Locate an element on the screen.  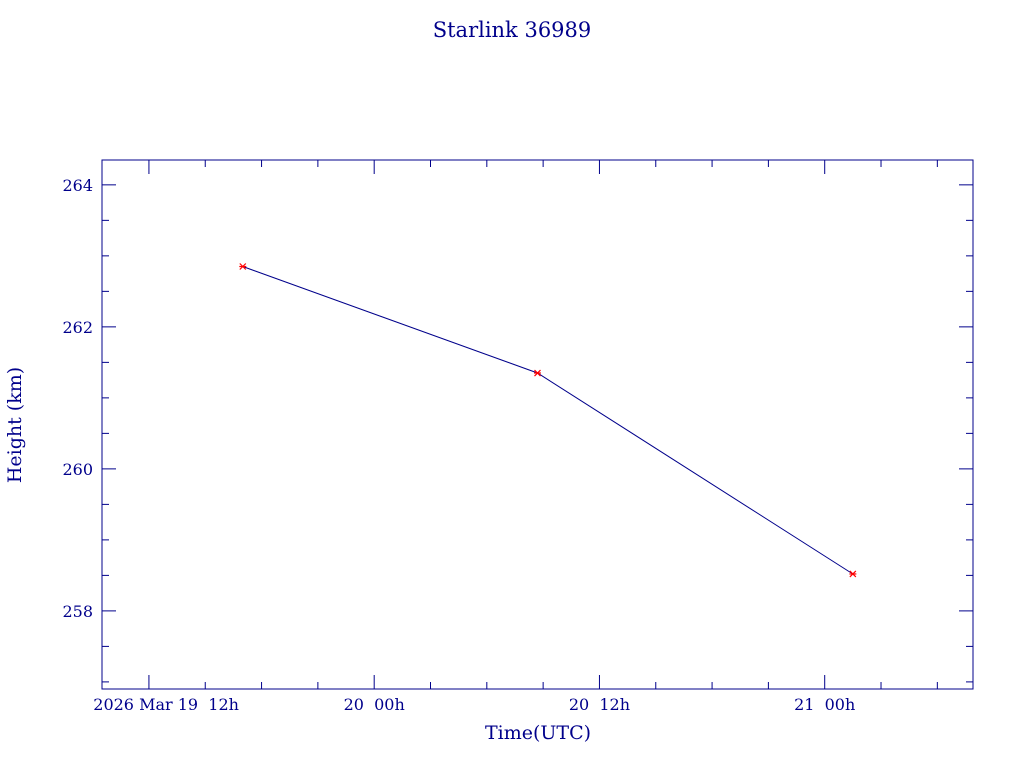
x-tick-label: 20 12h is located at coordinates (599, 704).